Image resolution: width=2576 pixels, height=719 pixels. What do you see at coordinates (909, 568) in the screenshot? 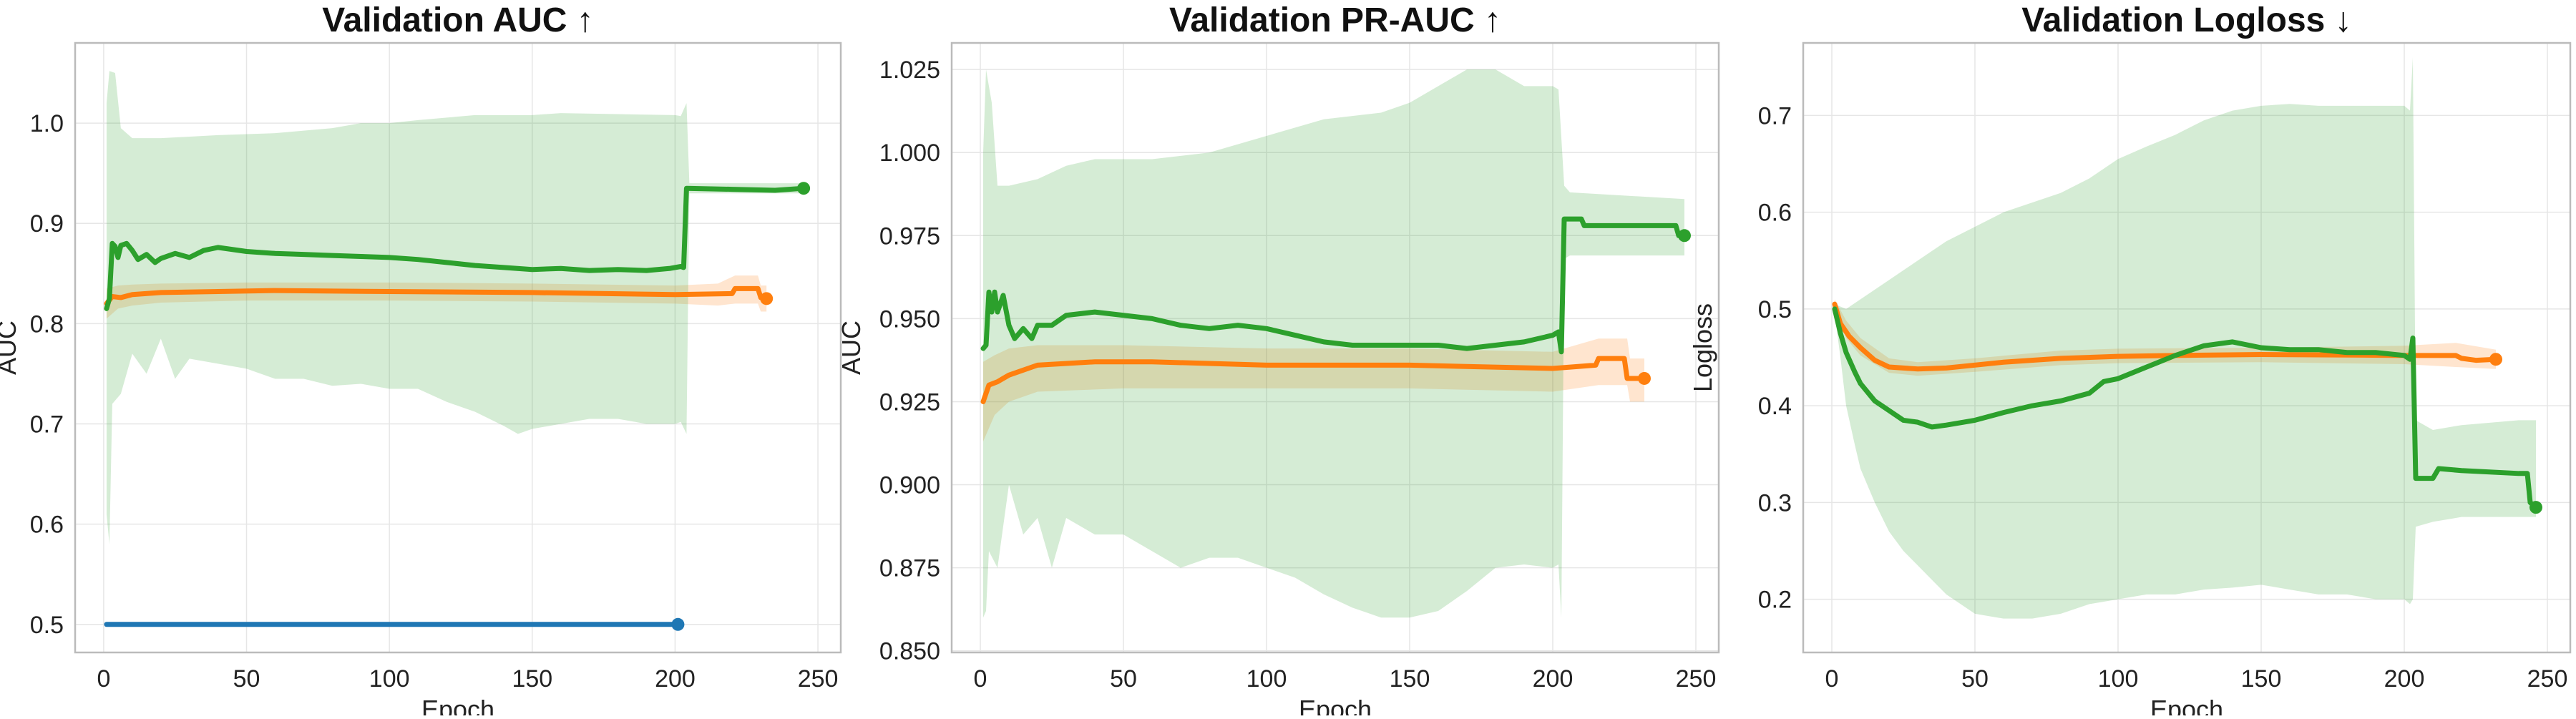
I see `y-tick-label: 0.875` at bounding box center [909, 568].